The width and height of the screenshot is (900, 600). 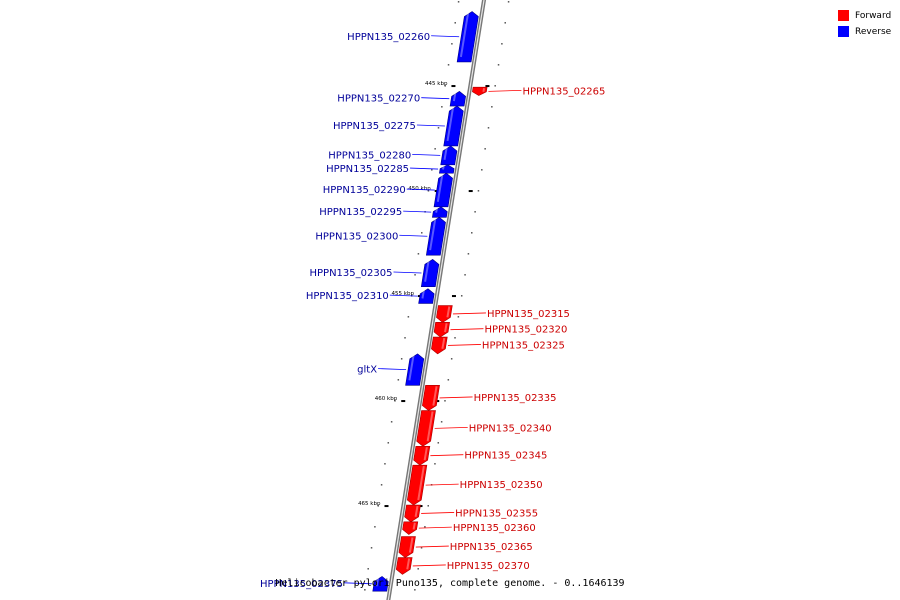 I want to click on svg-text: HPPN135_02275, so click(x=374, y=126).